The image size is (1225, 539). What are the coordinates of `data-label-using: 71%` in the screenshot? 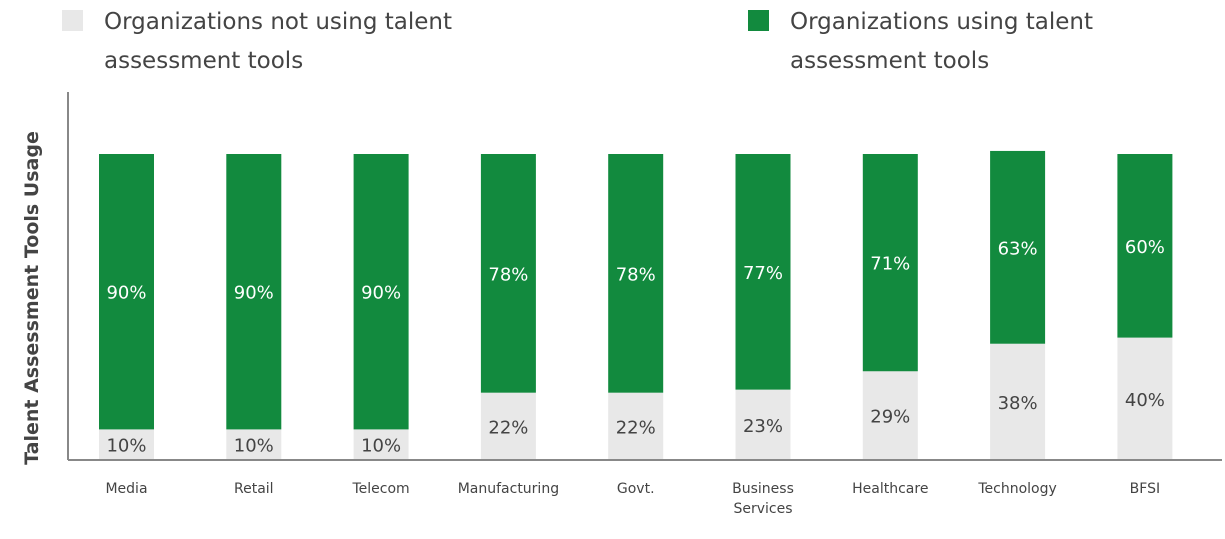 It's located at (890, 264).